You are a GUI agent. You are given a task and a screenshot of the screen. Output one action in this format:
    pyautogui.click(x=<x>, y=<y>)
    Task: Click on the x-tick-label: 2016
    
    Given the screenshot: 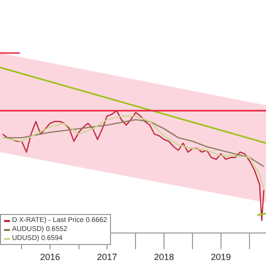 What is the action you would take?
    pyautogui.click(x=50, y=257)
    